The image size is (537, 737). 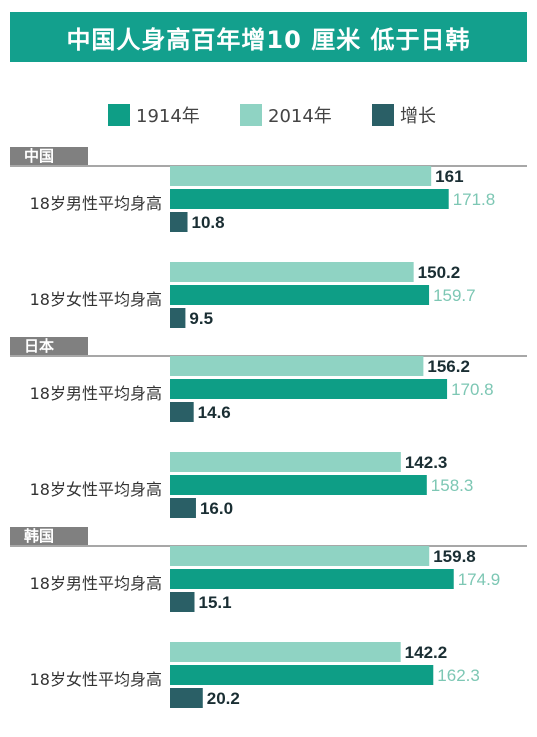 I want to click on group-label: 韩国, so click(x=39, y=536).